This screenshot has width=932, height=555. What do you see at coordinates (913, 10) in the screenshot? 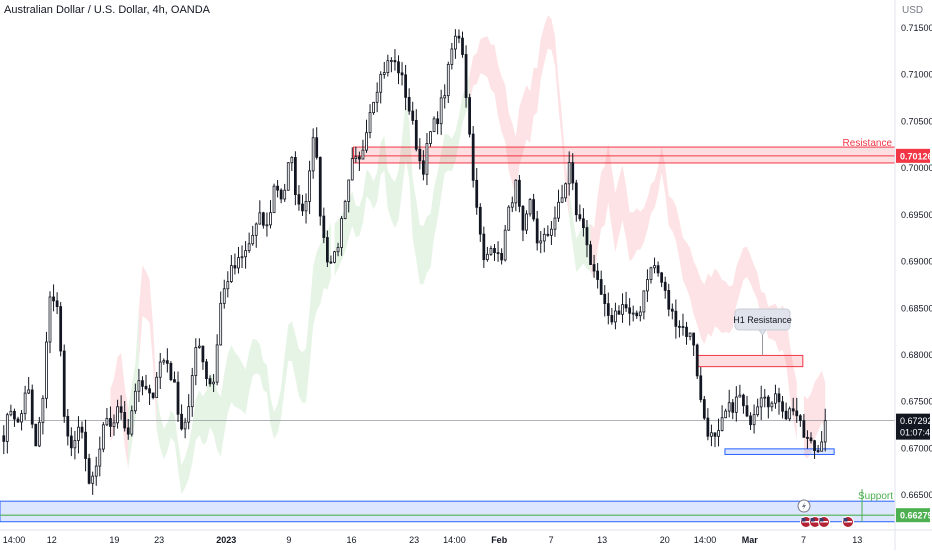
I see `currency-label: USD` at bounding box center [913, 10].